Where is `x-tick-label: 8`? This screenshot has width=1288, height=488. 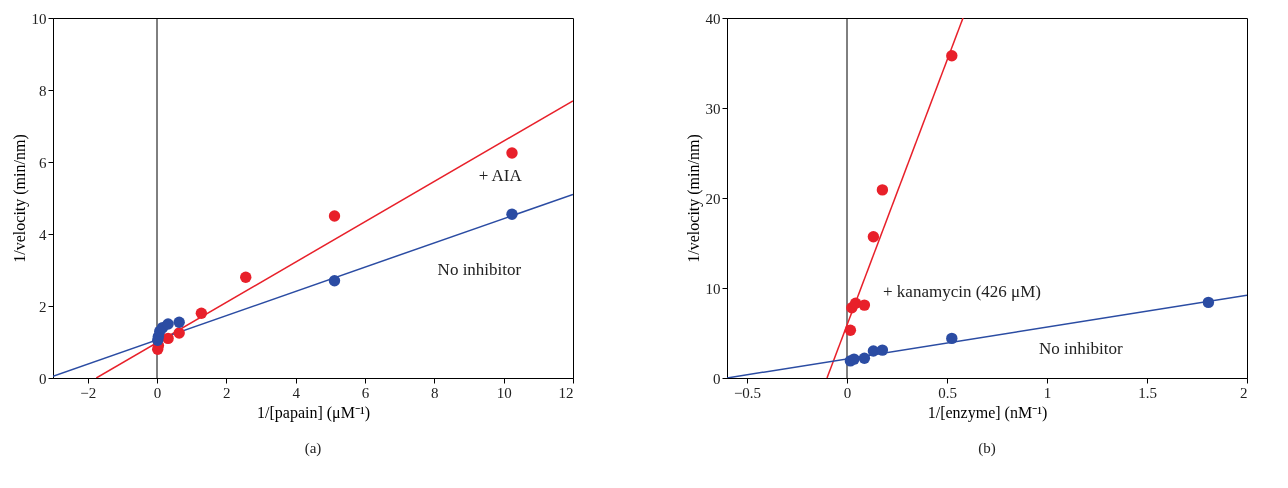
x-tick-label: 8 is located at coordinates (435, 392).